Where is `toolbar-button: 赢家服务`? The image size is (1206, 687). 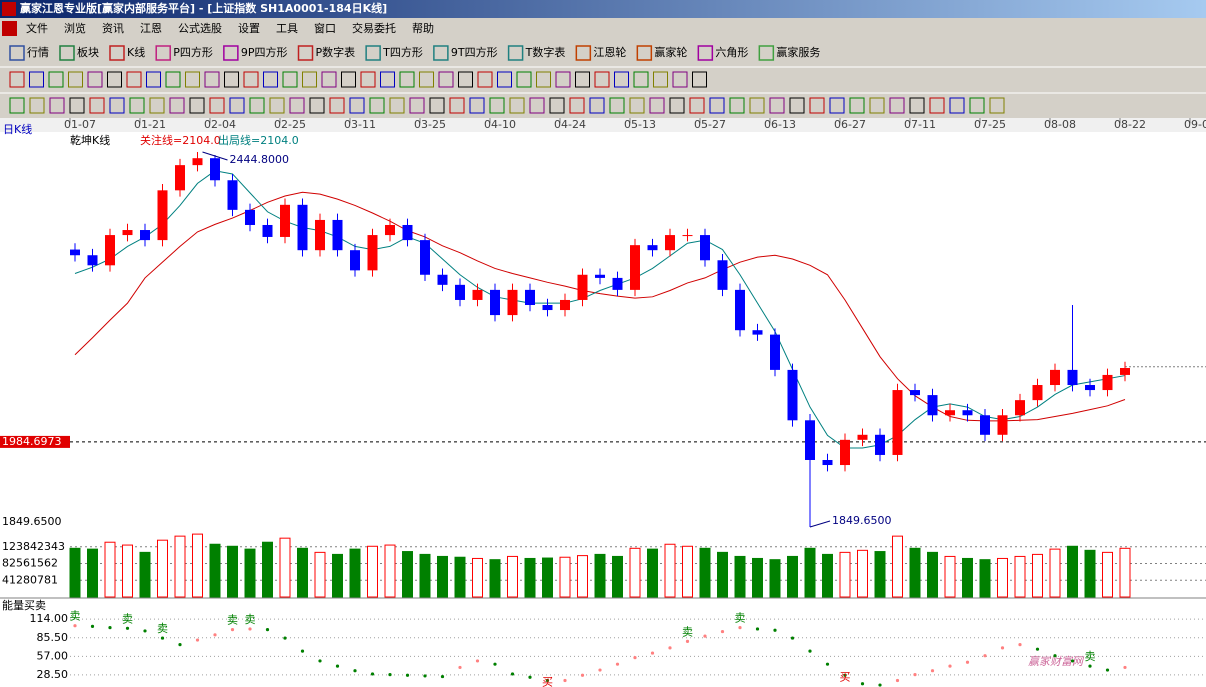
toolbar-button: 赢家服务 is located at coordinates (798, 52).